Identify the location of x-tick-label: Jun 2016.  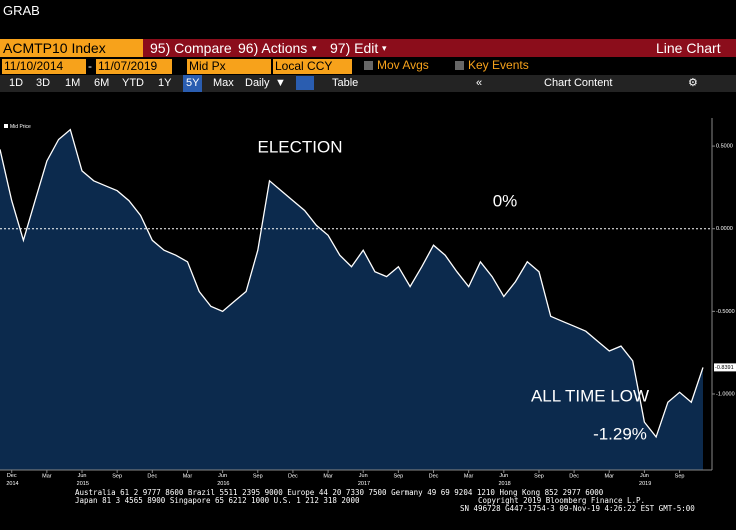
(223, 480).